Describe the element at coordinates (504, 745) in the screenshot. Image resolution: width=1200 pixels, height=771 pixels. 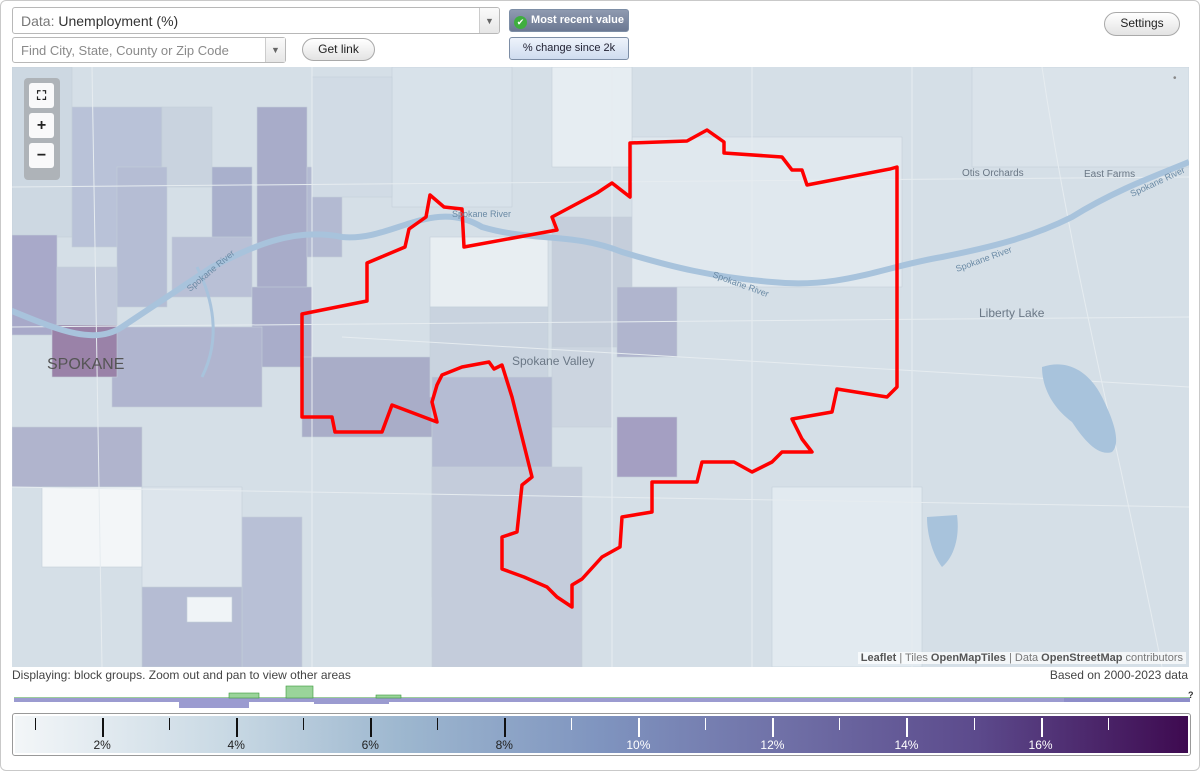
I see `legend-tick-label: 8%` at that location.